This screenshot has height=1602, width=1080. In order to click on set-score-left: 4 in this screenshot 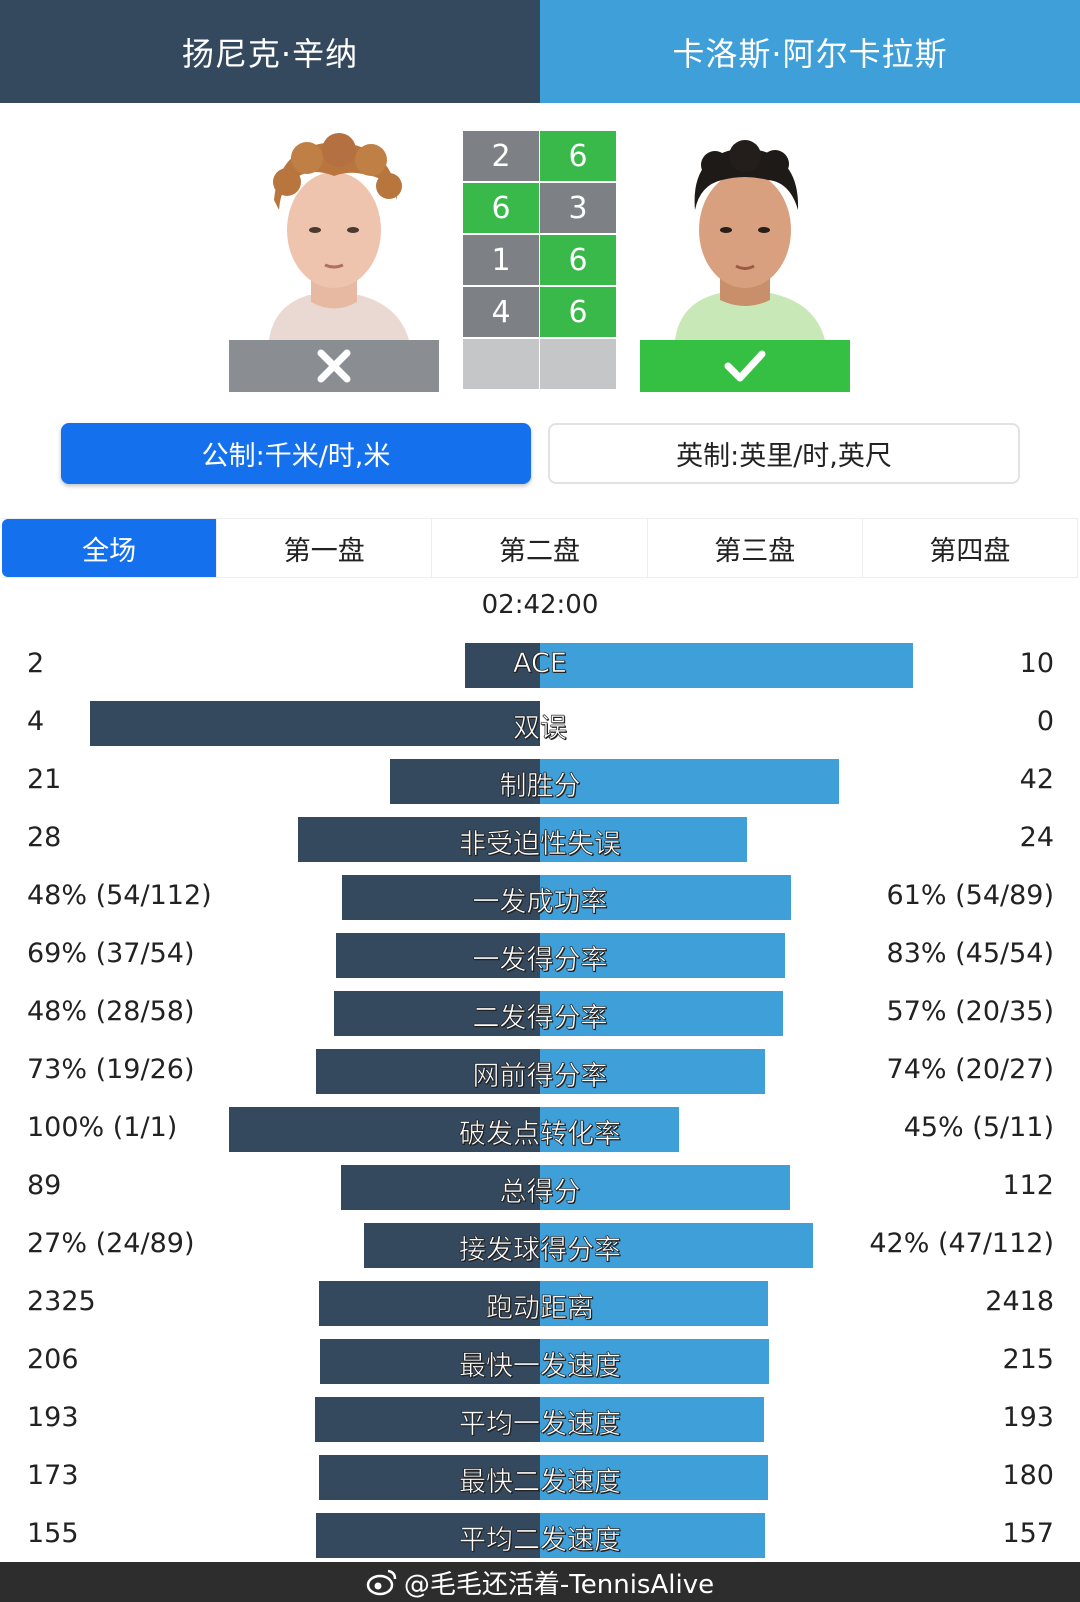, I will do `click(501, 312)`.